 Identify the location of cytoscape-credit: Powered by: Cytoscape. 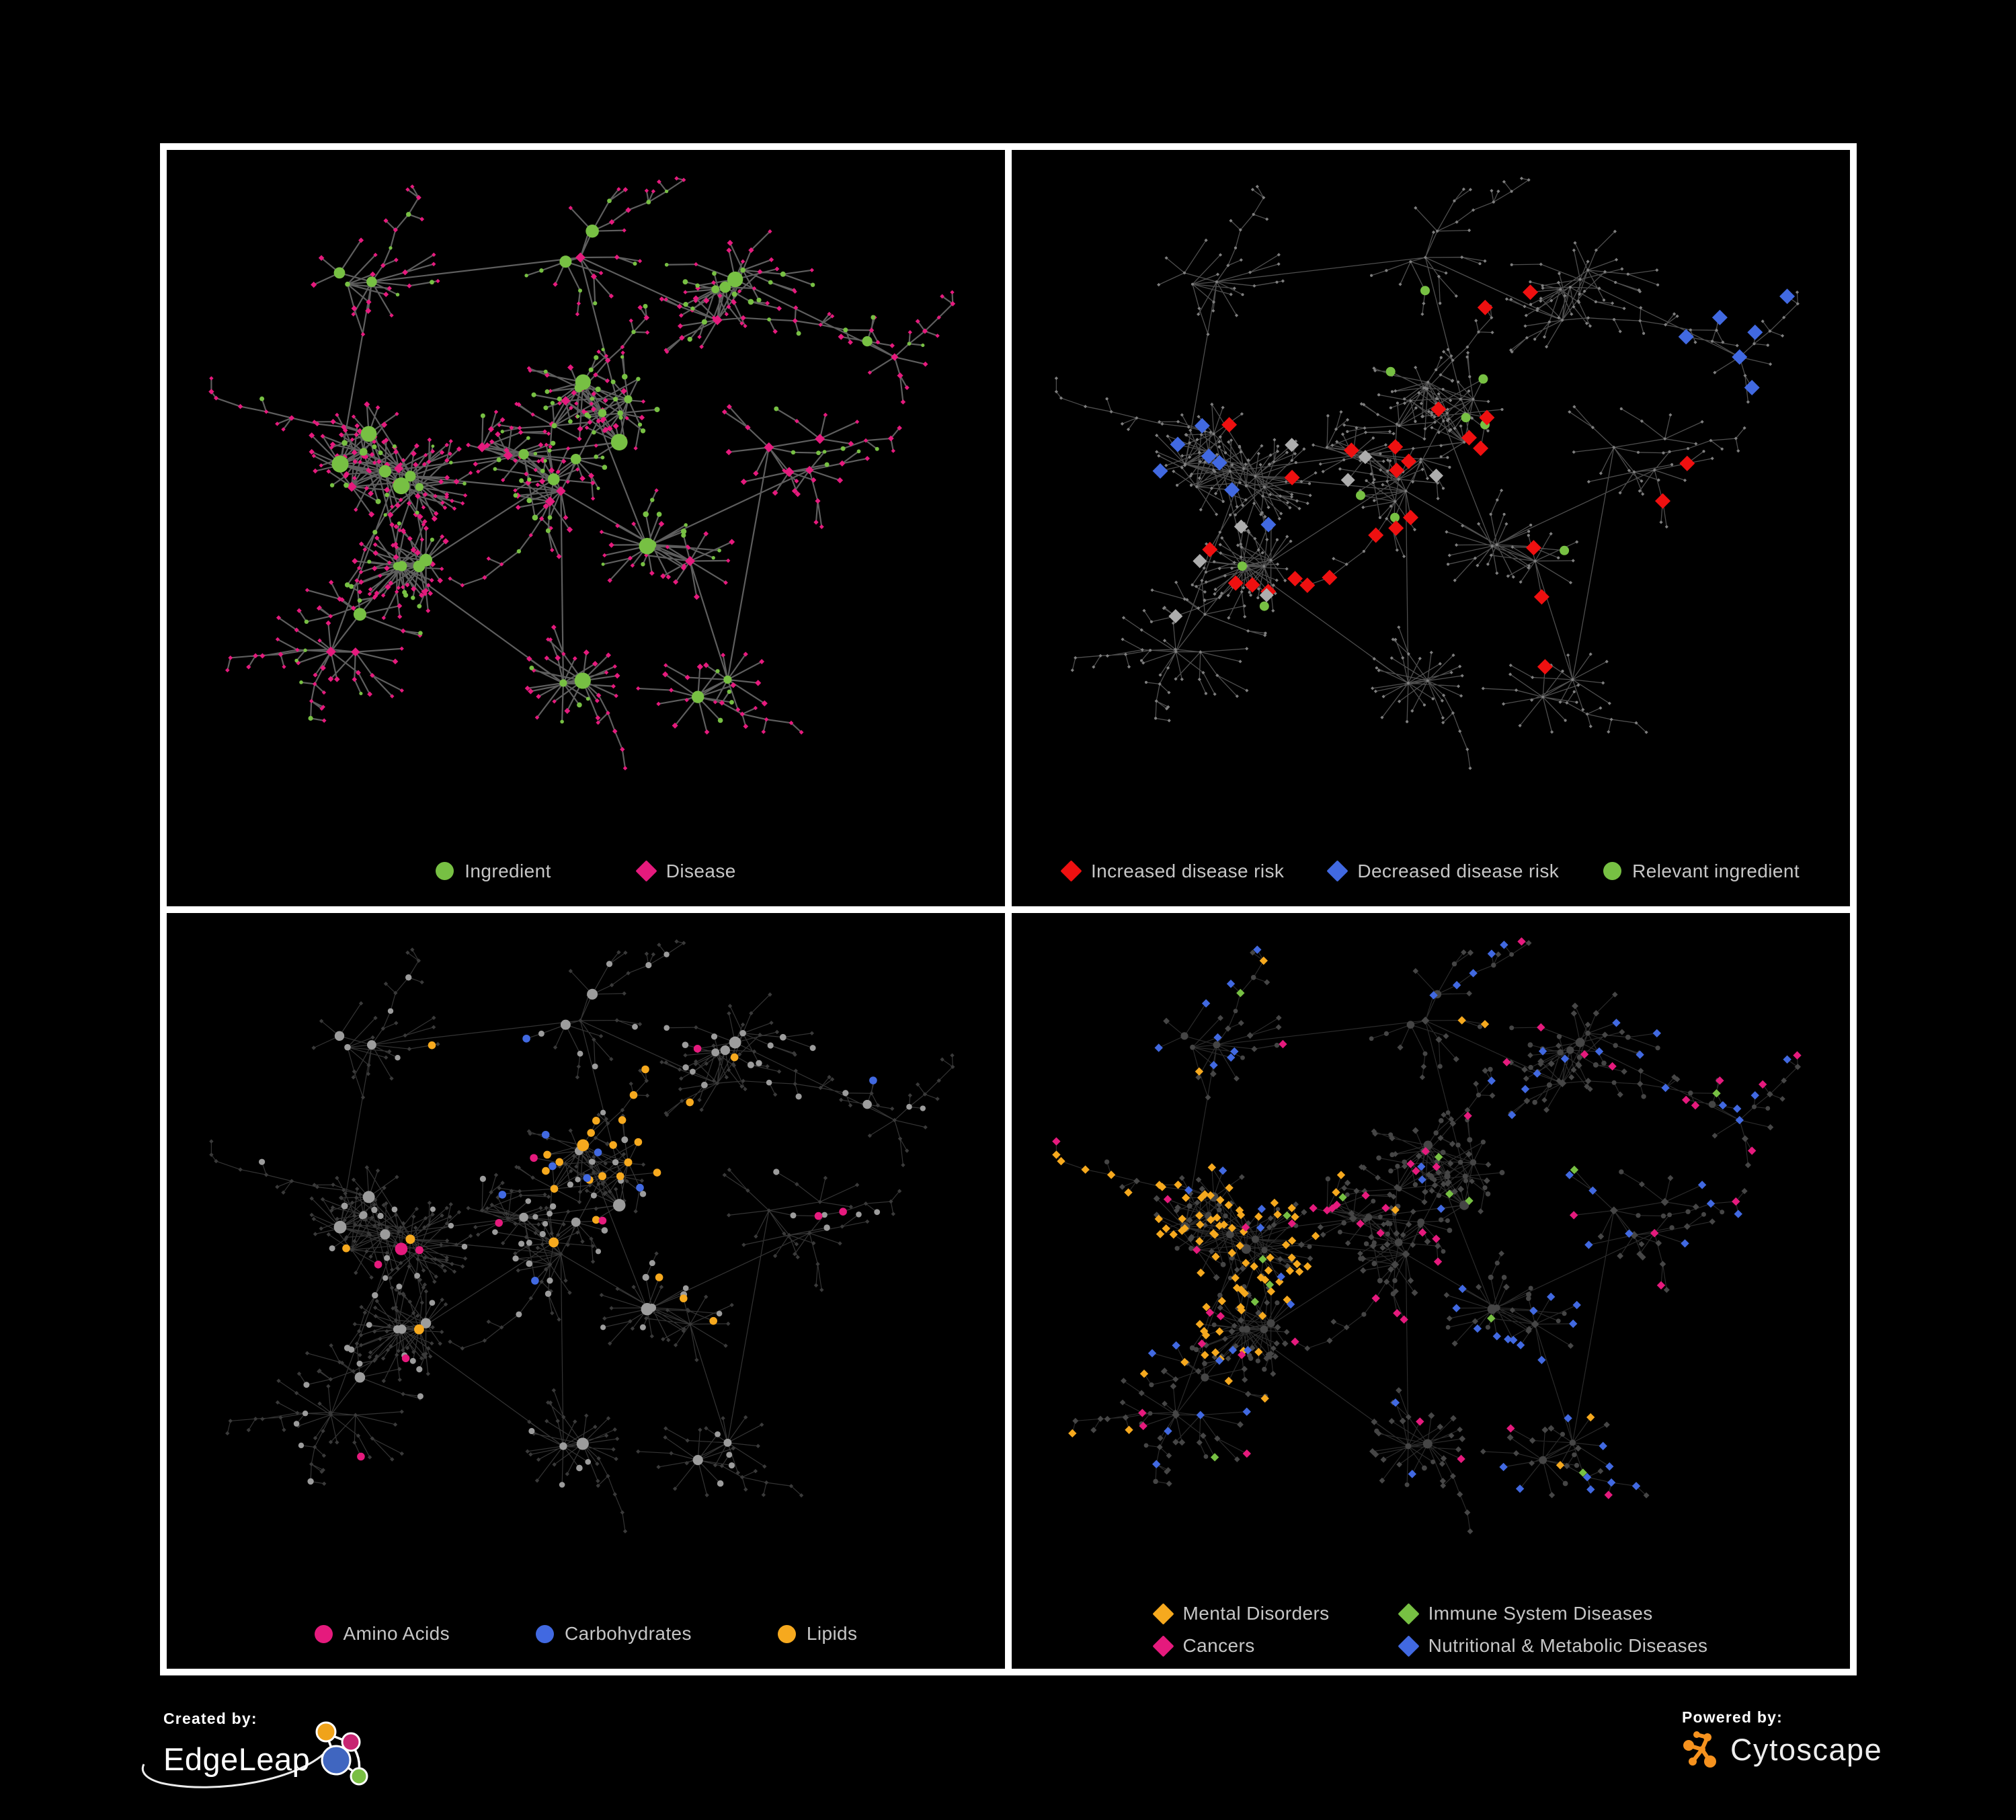
(1782, 1739).